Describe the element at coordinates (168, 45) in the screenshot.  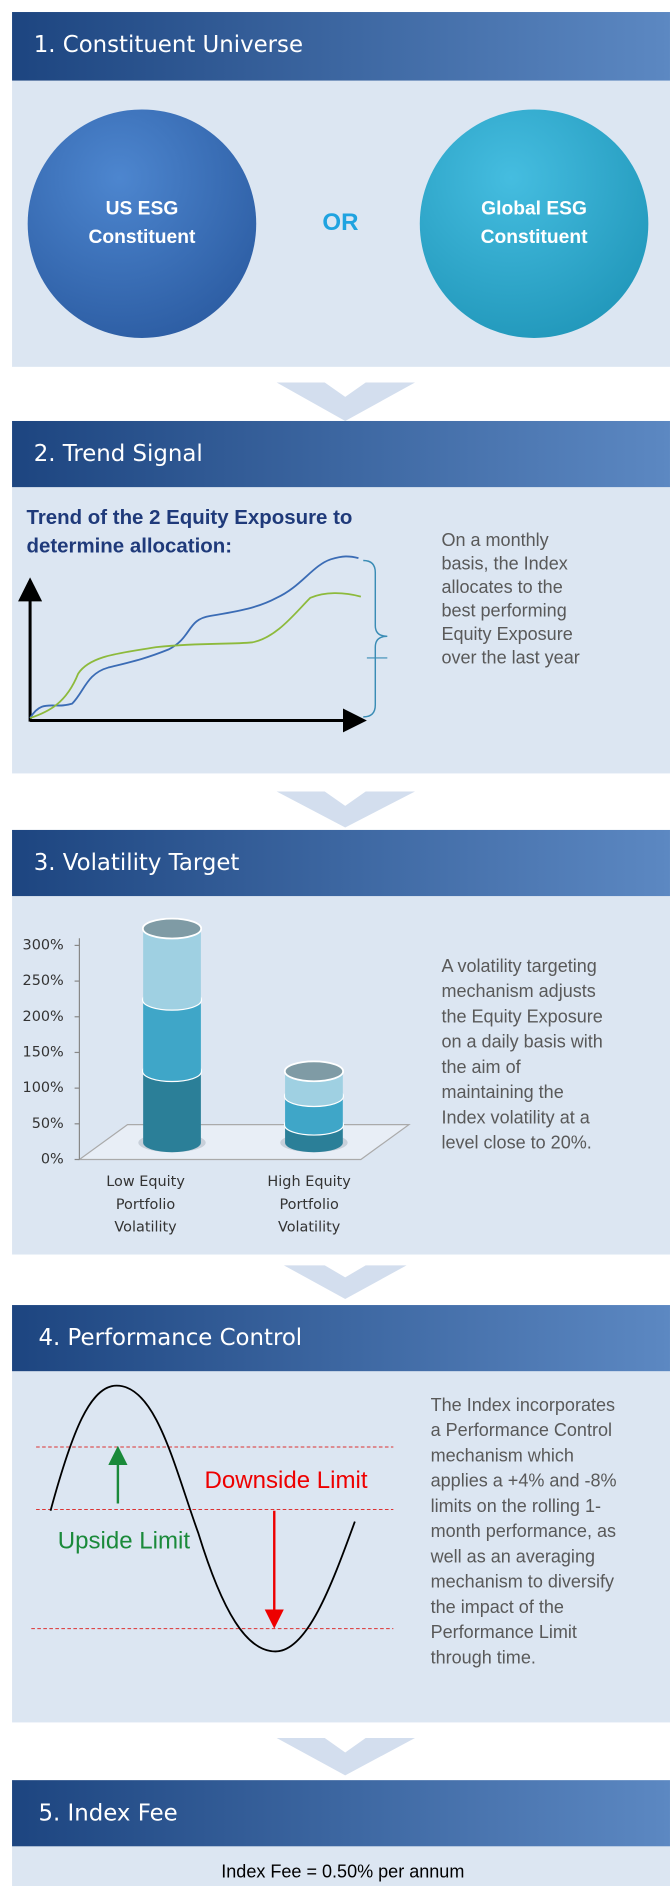
I see `section-title: 1. Constituent Universe` at that location.